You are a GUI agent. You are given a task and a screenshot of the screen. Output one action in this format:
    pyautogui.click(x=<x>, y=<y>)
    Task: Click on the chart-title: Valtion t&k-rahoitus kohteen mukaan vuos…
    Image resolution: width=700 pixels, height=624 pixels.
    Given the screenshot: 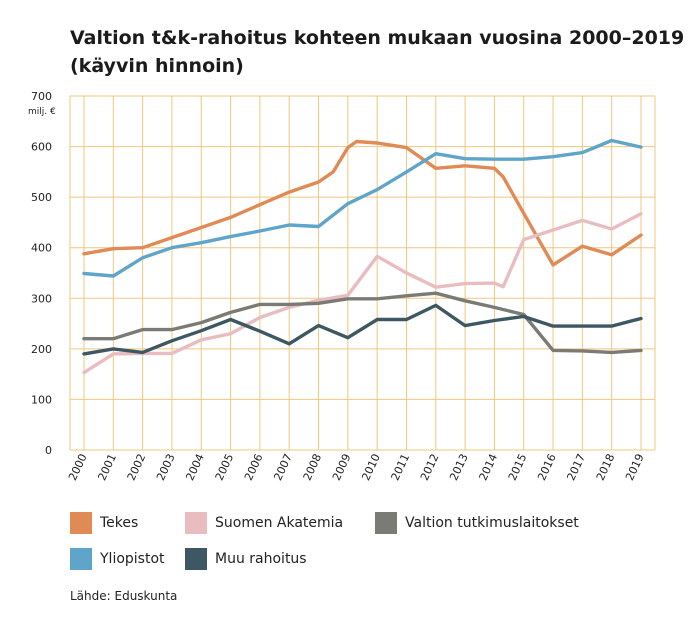 What is the action you would take?
    pyautogui.click(x=380, y=52)
    